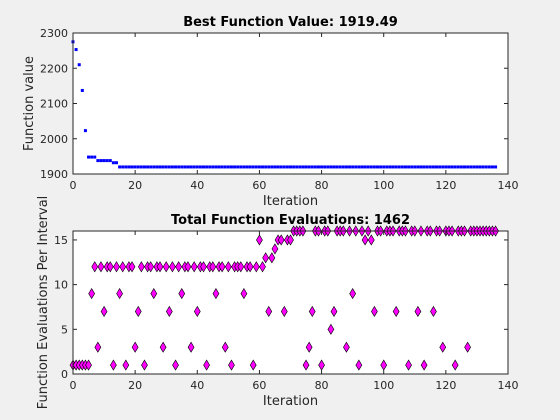 This screenshot has height=420, width=560. I want to click on evaluations-x-tick-label: 0, so click(73, 385).